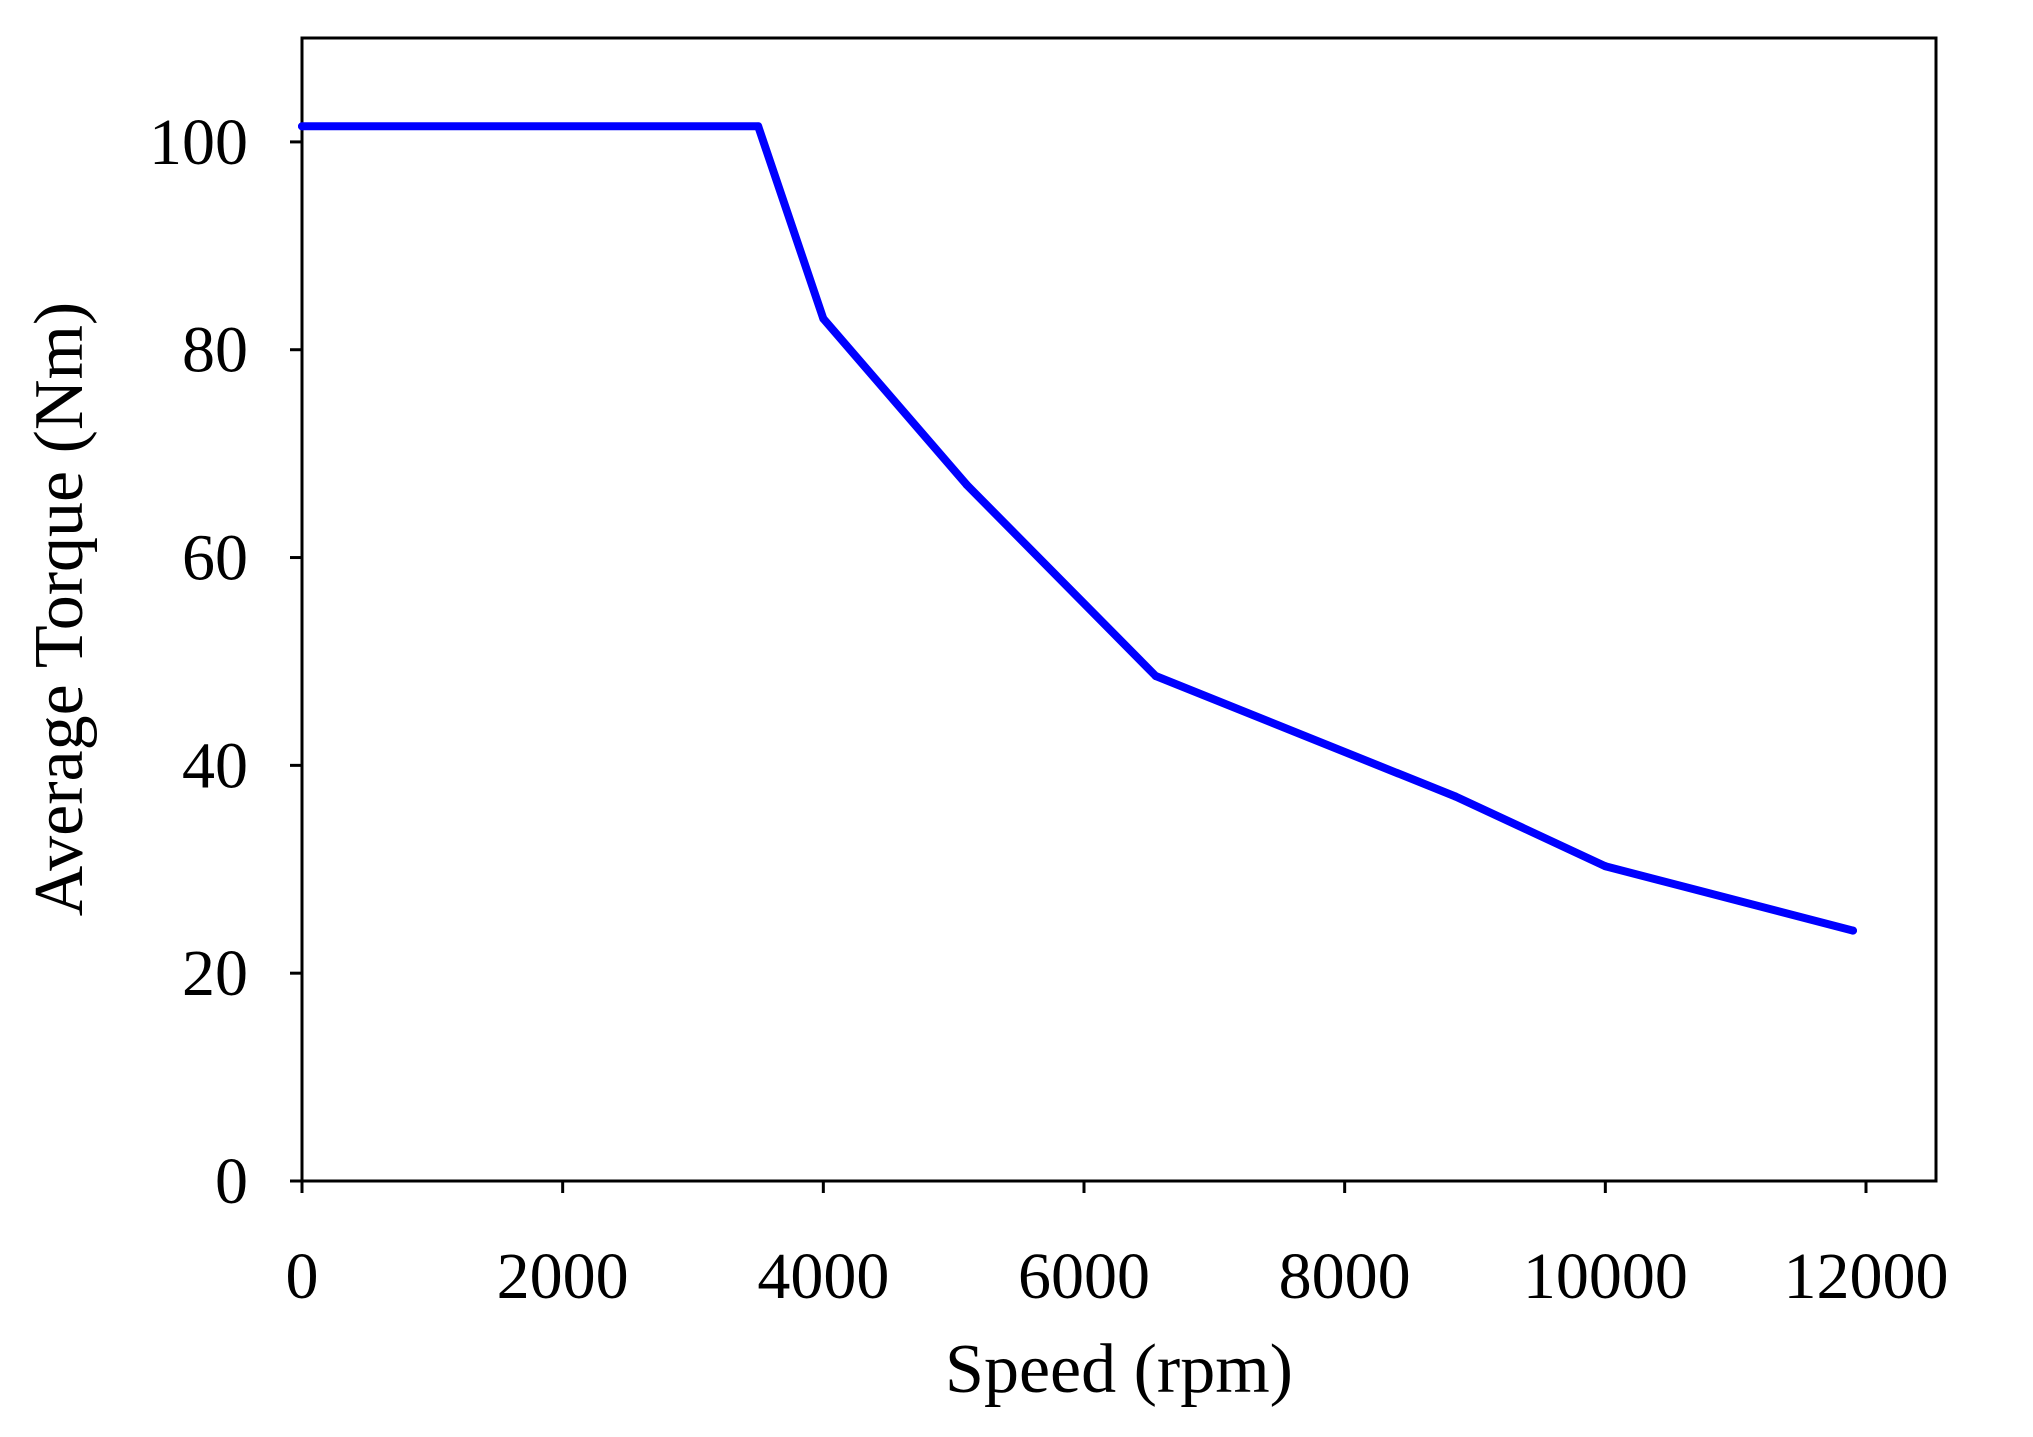 This screenshot has height=1437, width=2033. Describe the element at coordinates (198, 142) in the screenshot. I see `y-tick-label: 100` at that location.